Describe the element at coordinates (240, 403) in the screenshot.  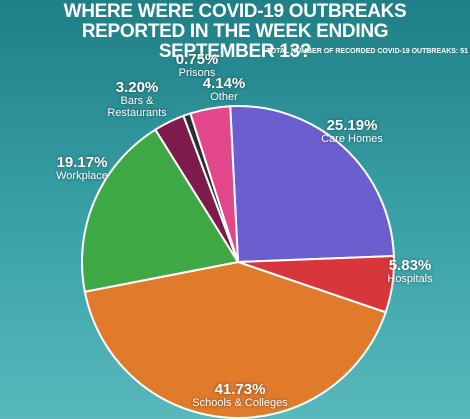
I see `category-label: Schools & Colleges` at that location.